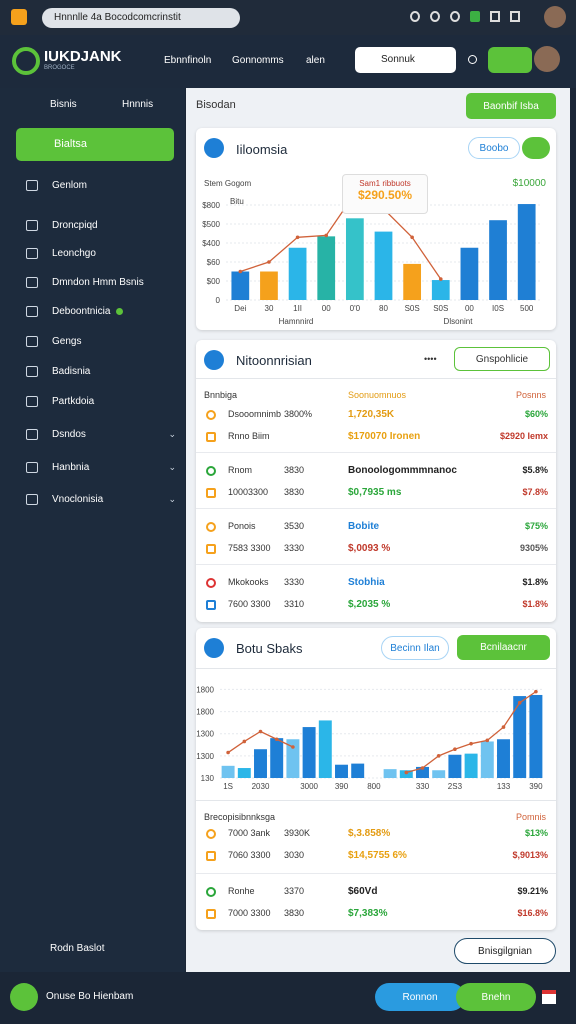 The image size is (576, 1024). I want to click on url-bar: Hnnnlle 4a Bocodcomcrinstit, so click(141, 18).